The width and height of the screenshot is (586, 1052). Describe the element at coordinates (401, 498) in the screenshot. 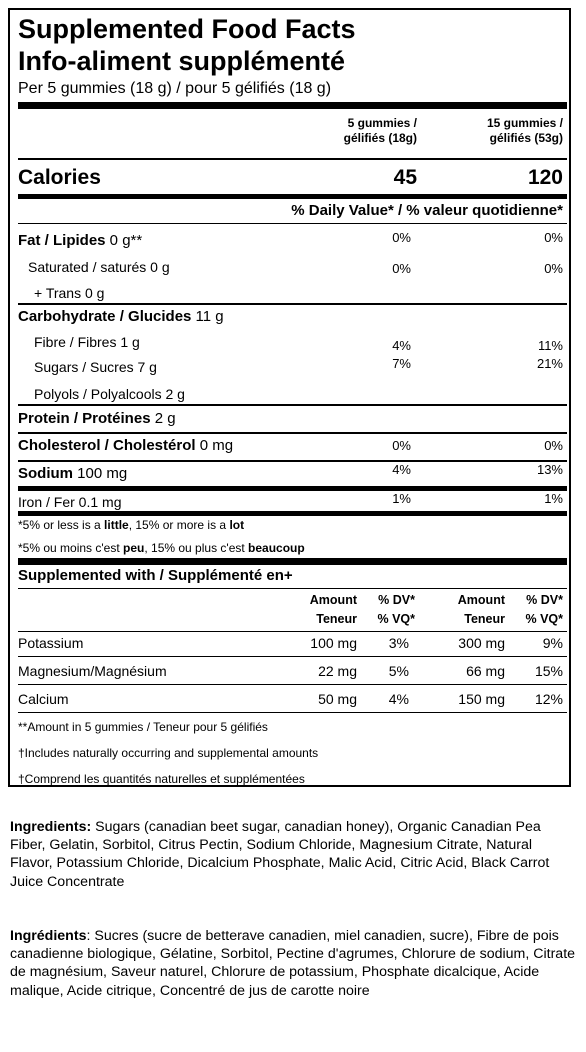

I see `iron-dv-1: 1%` at that location.